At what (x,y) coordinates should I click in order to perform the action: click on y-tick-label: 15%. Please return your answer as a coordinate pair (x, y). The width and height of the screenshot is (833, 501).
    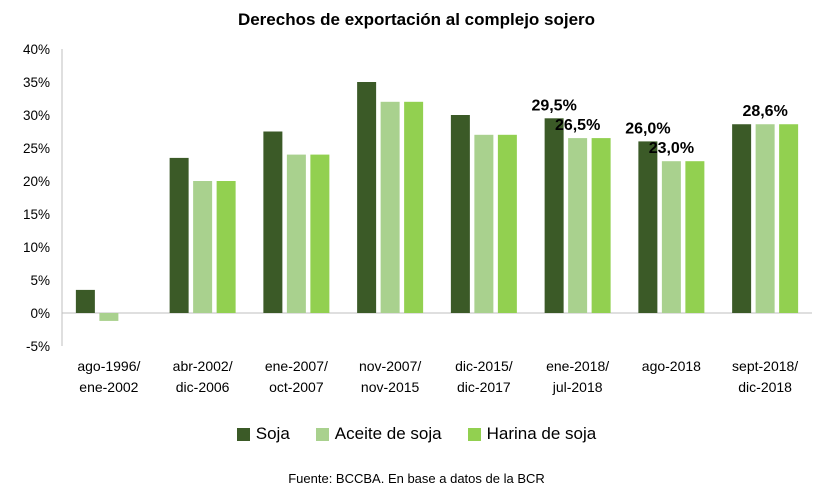
    Looking at the image, I should click on (36, 214).